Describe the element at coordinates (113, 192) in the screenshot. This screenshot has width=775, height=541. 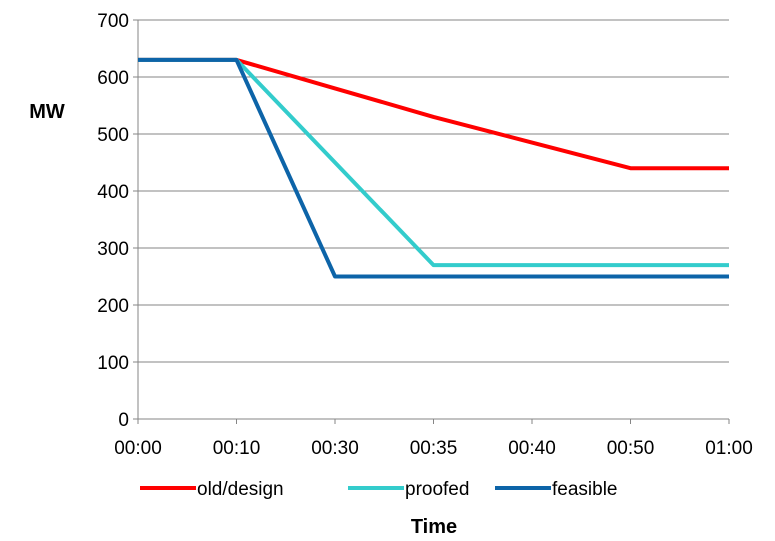
I see `y-tick-label: 400` at that location.